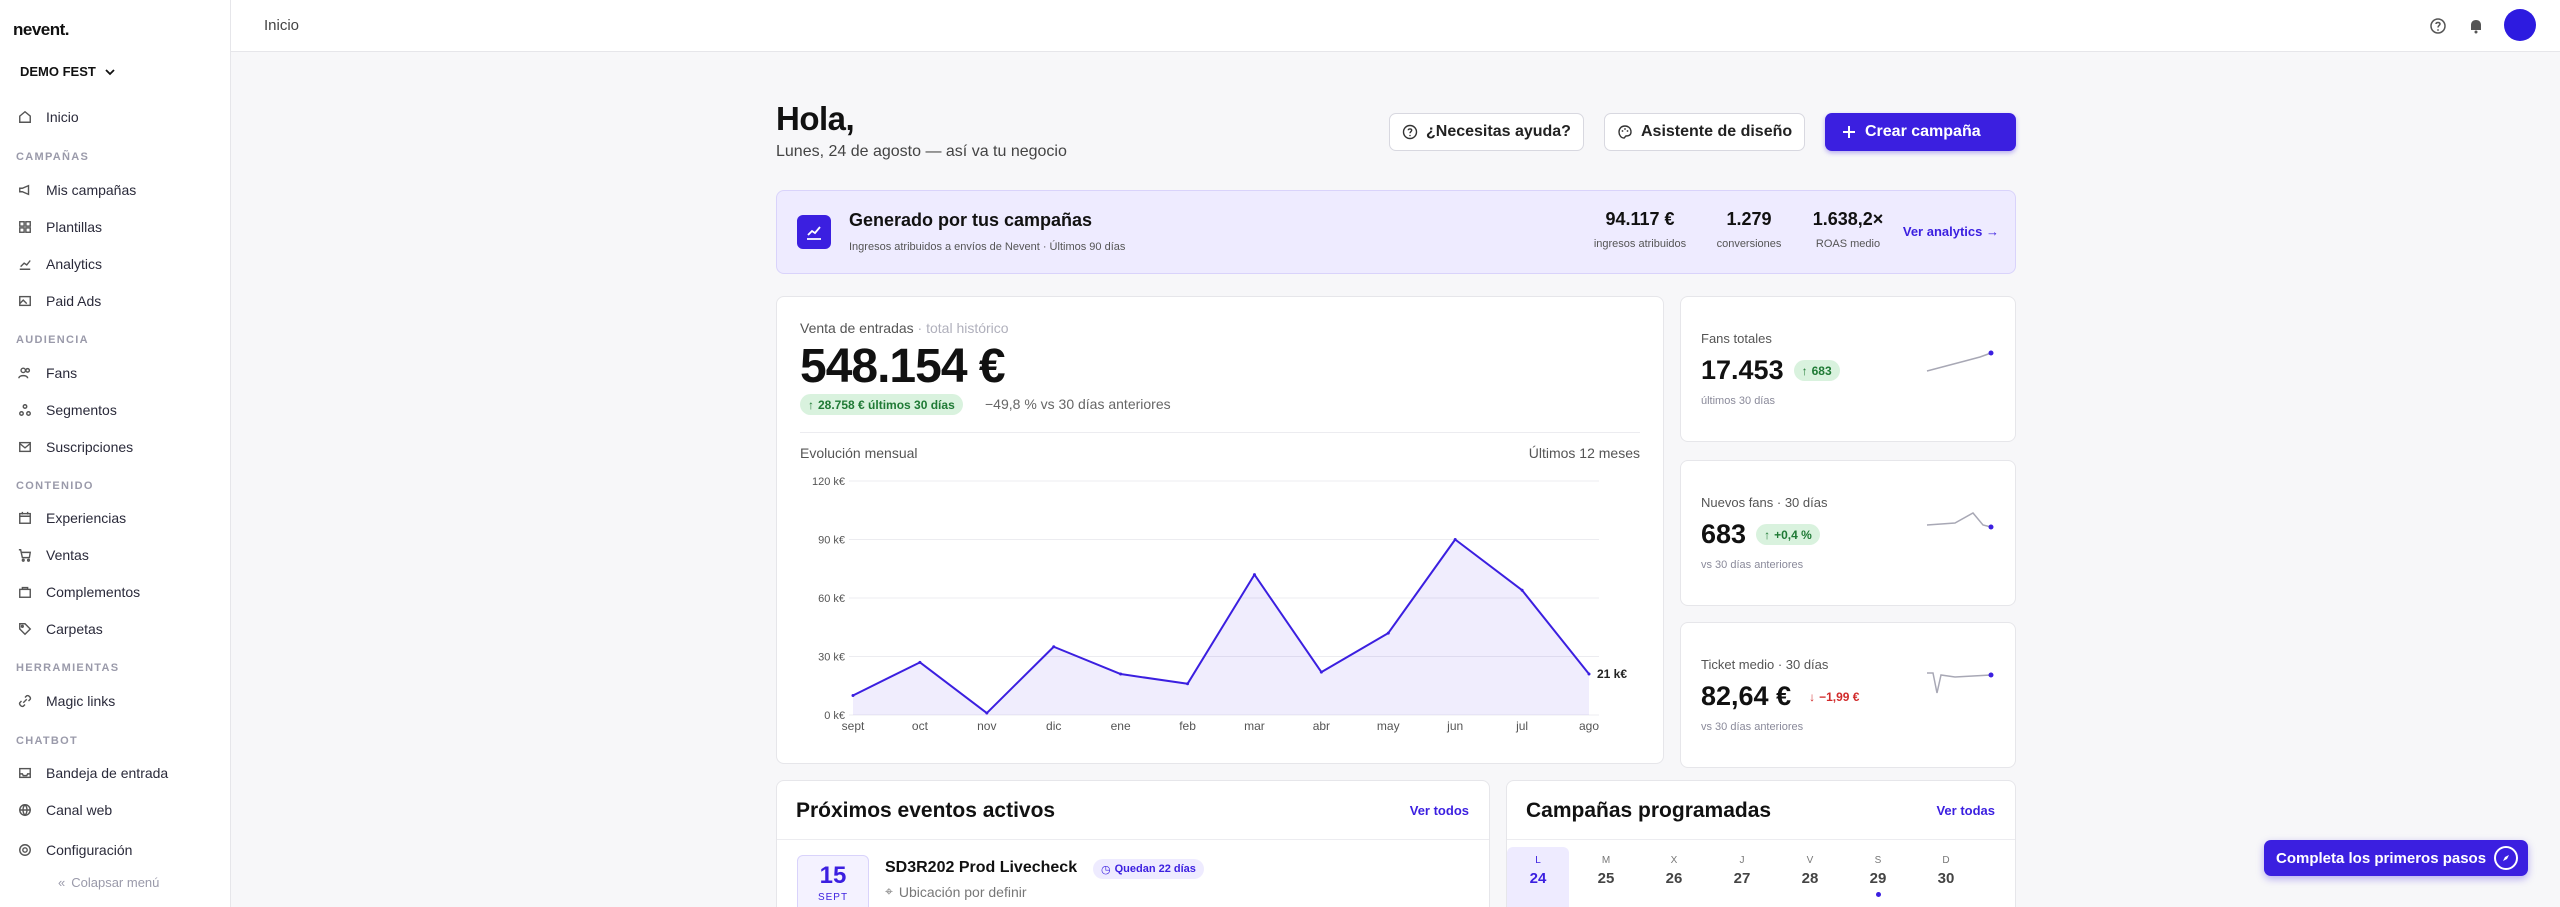 This screenshot has width=2560, height=907. What do you see at coordinates (1187, 726) in the screenshot?
I see `x-tick-label: feb` at bounding box center [1187, 726].